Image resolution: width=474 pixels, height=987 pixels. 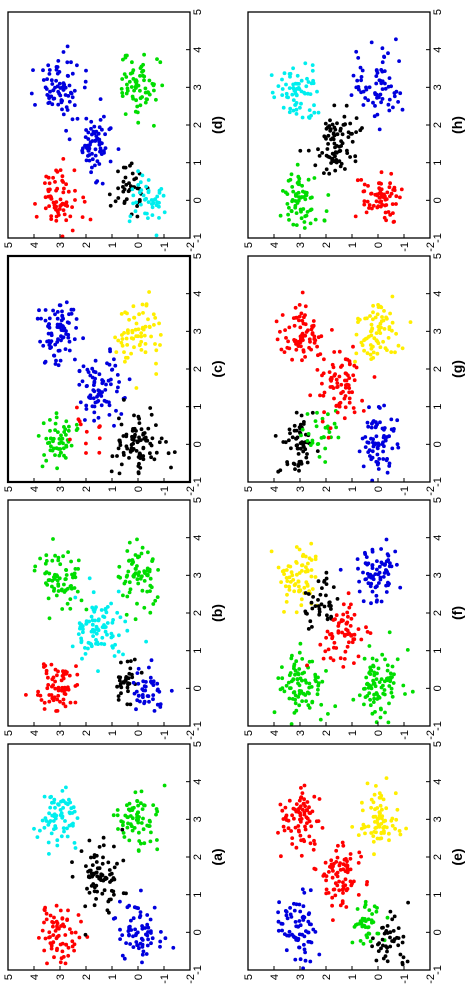 I want to click on y-tick-label: 0, so click(x=139, y=489).